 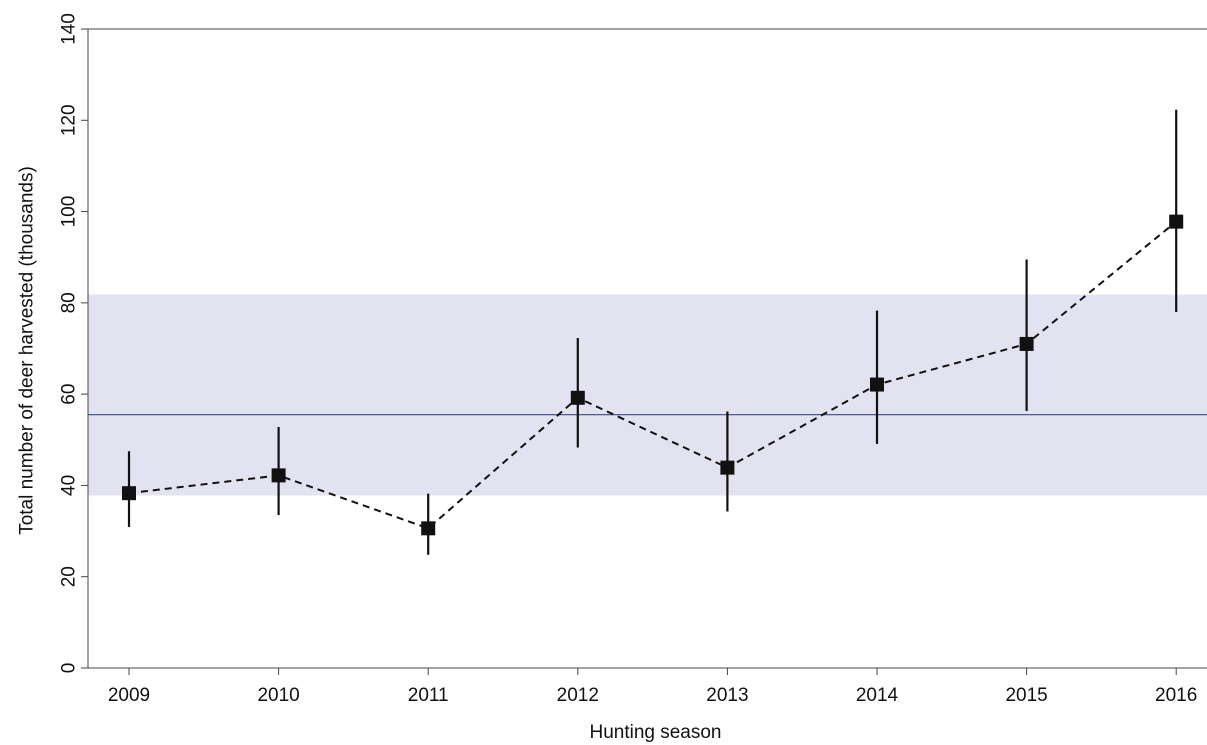 I want to click on x-tick-label: 2009, so click(x=129, y=695).